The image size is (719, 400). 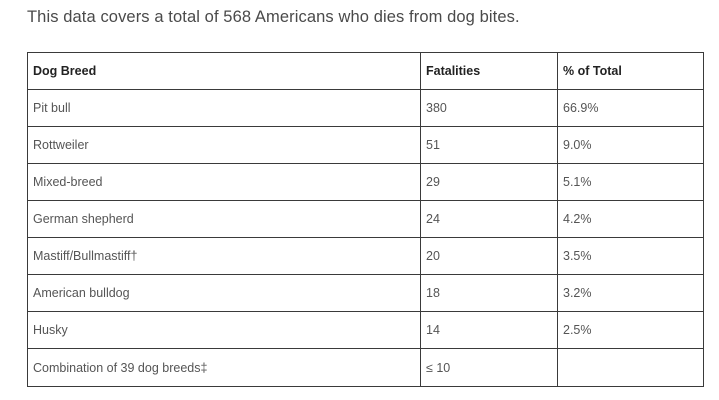 I want to click on percent-cell, so click(x=630, y=367).